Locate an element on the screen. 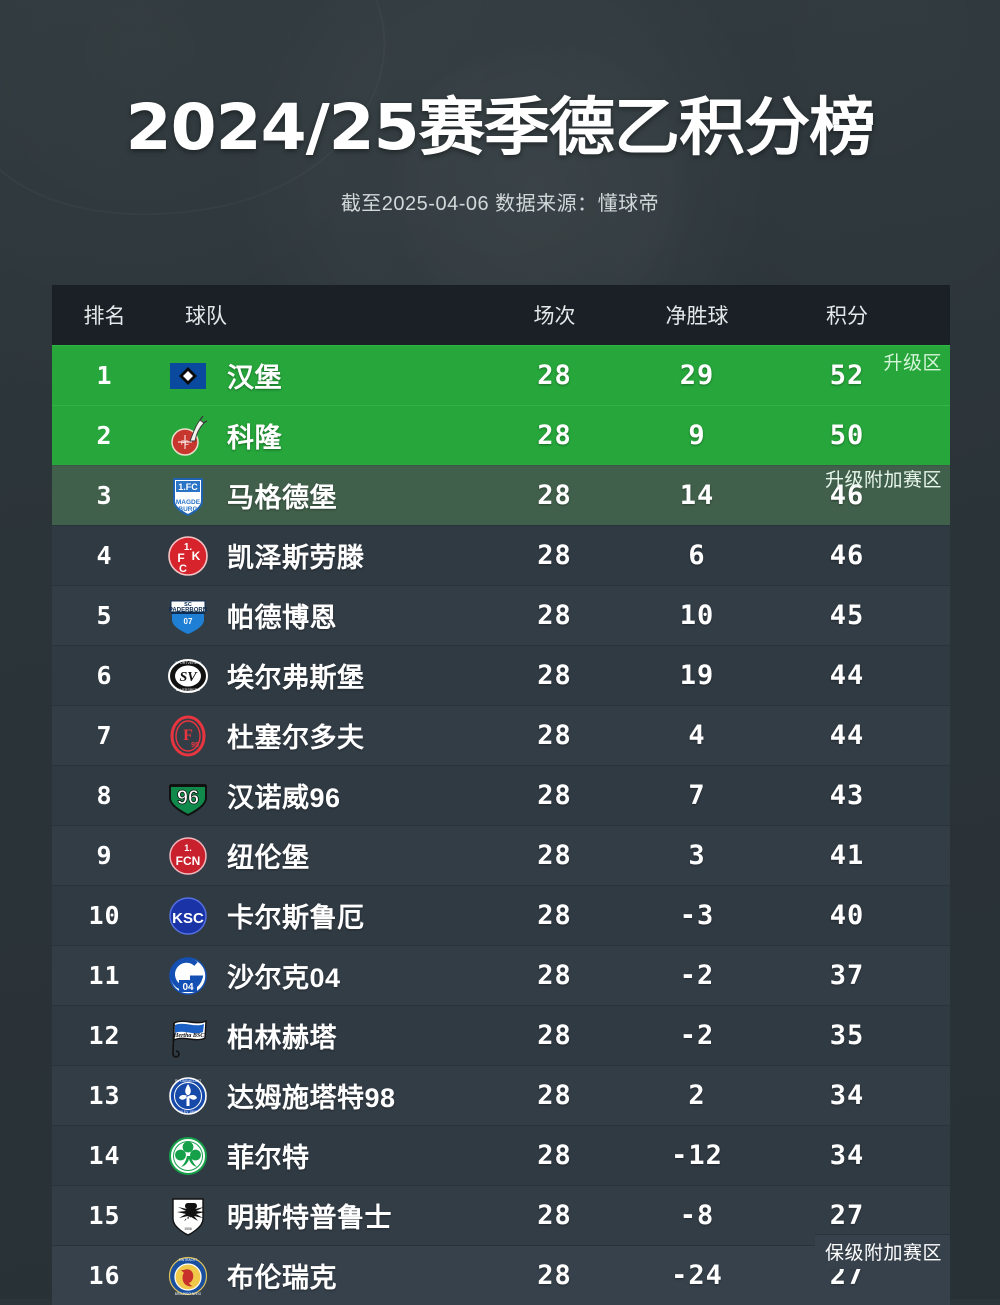 Image resolution: width=1000 pixels, height=1305 pixels. cell-goal-difference: -2 is located at coordinates (697, 975).